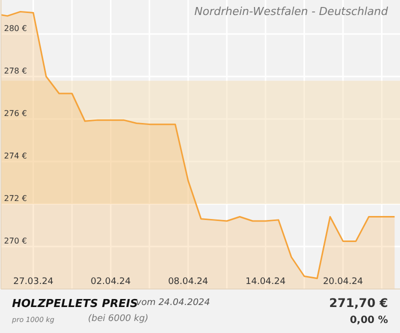 The height and width of the screenshot is (333, 400). Describe the element at coordinates (291, 11) in the screenshot. I see `text: Nordrhein-Westfalen - Deutschland` at that location.